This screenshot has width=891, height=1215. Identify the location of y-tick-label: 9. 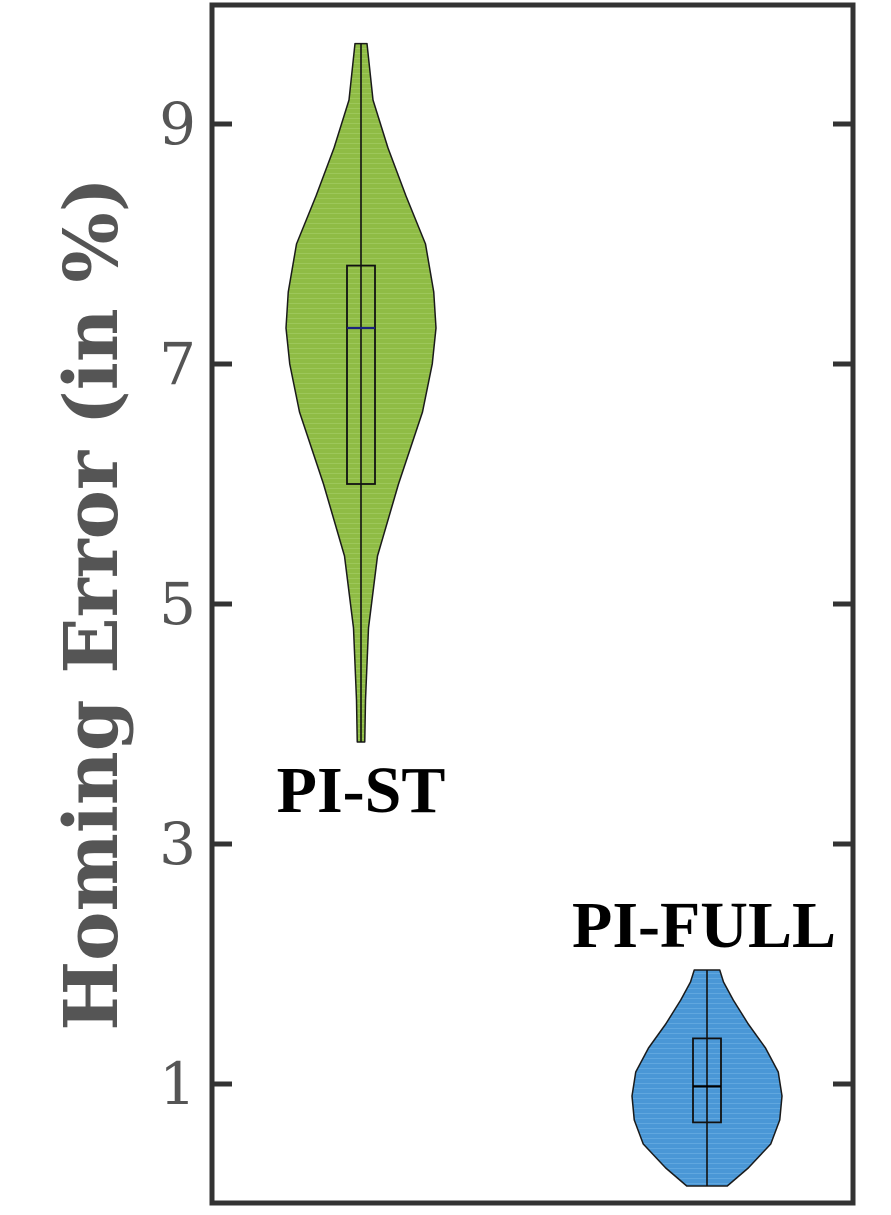
(177, 124).